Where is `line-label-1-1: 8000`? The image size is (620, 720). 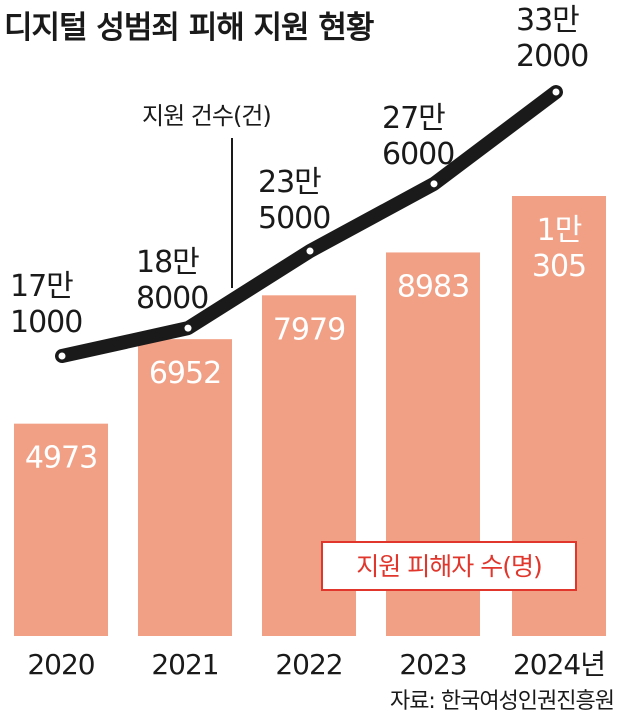
line-label-1-1: 8000 is located at coordinates (172, 298).